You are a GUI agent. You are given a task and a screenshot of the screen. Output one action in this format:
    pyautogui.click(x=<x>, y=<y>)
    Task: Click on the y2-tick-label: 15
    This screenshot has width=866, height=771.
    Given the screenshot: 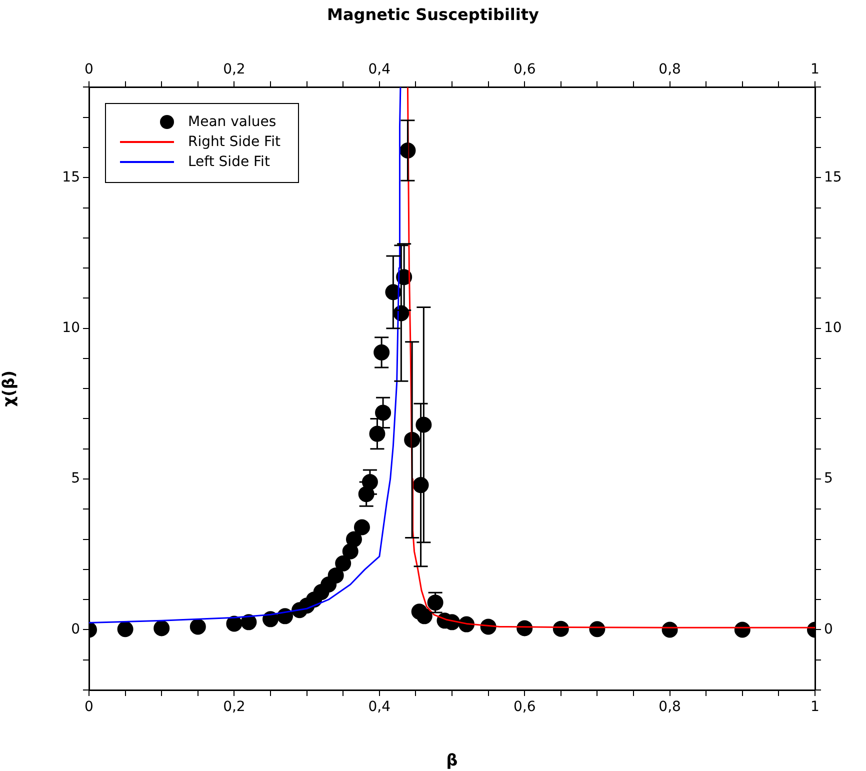 What is the action you would take?
    pyautogui.click(x=833, y=177)
    